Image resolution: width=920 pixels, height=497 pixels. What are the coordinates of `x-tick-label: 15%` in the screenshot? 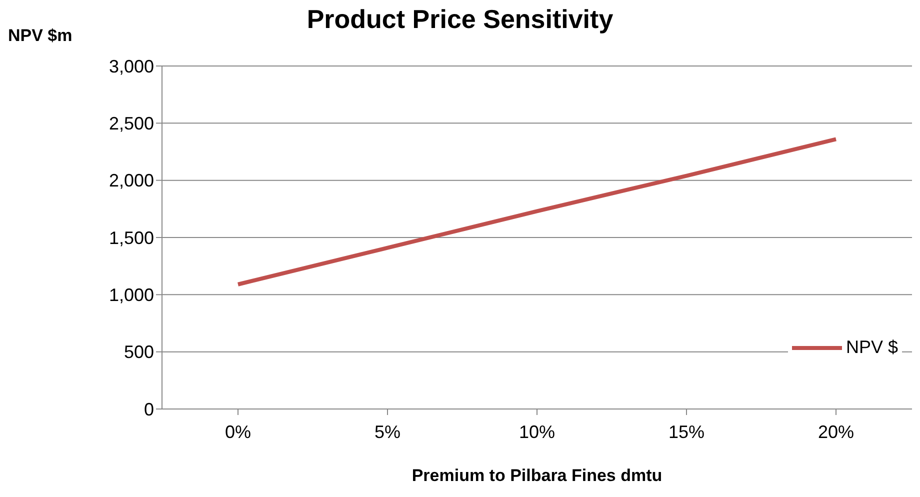 It's located at (686, 432).